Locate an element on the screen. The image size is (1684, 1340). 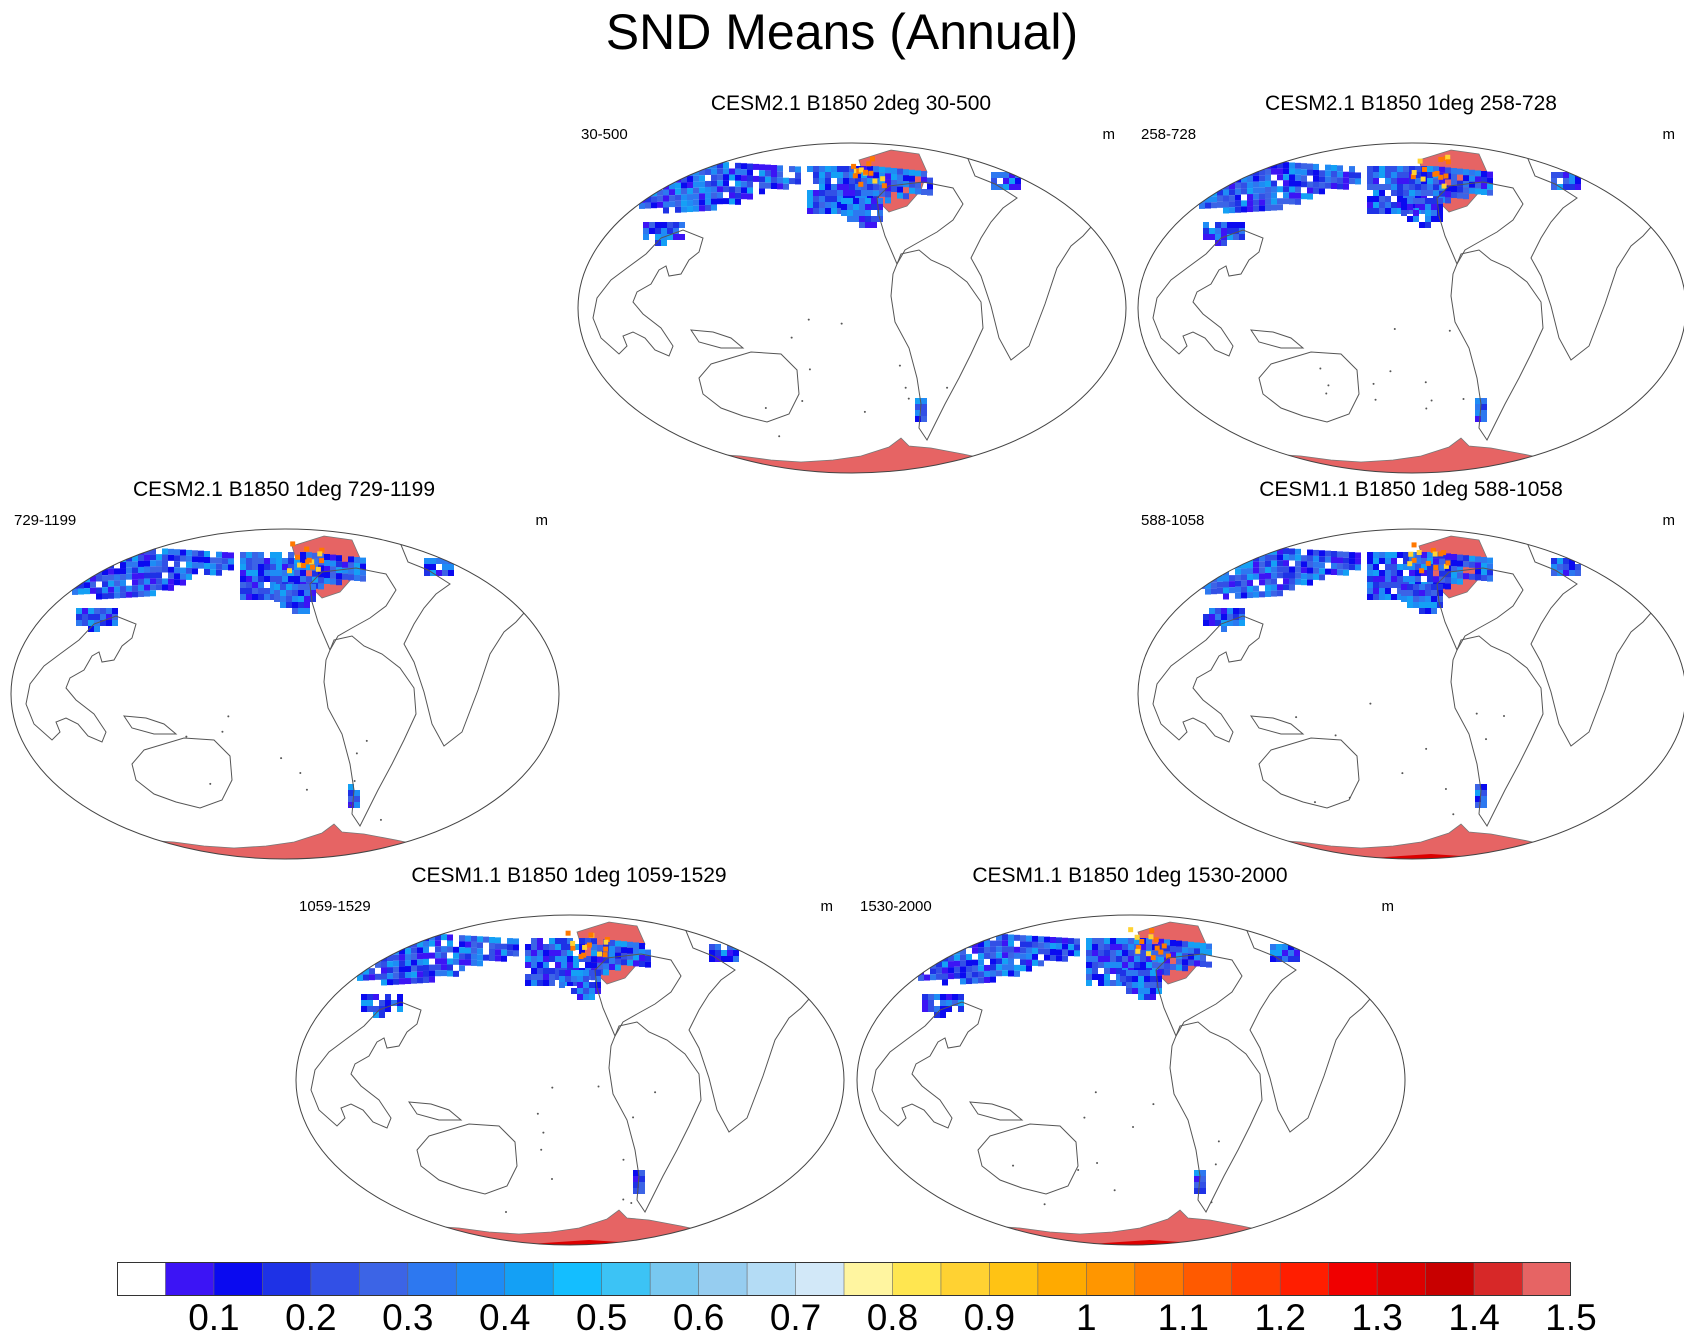
colorbar-label: 1 is located at coordinates (1086, 1317).